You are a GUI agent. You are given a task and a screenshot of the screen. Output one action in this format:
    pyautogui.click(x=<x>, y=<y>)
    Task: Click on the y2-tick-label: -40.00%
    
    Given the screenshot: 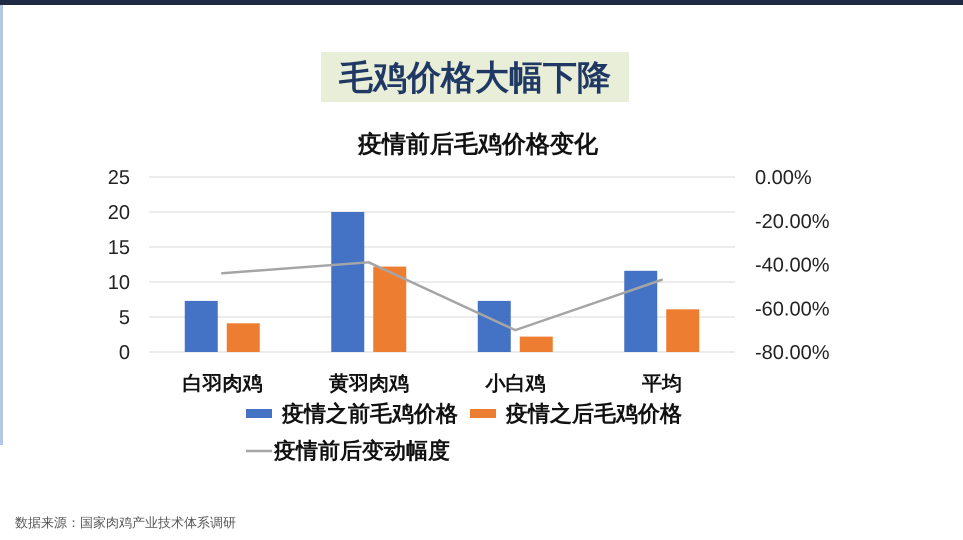 What is the action you would take?
    pyautogui.click(x=792, y=265)
    